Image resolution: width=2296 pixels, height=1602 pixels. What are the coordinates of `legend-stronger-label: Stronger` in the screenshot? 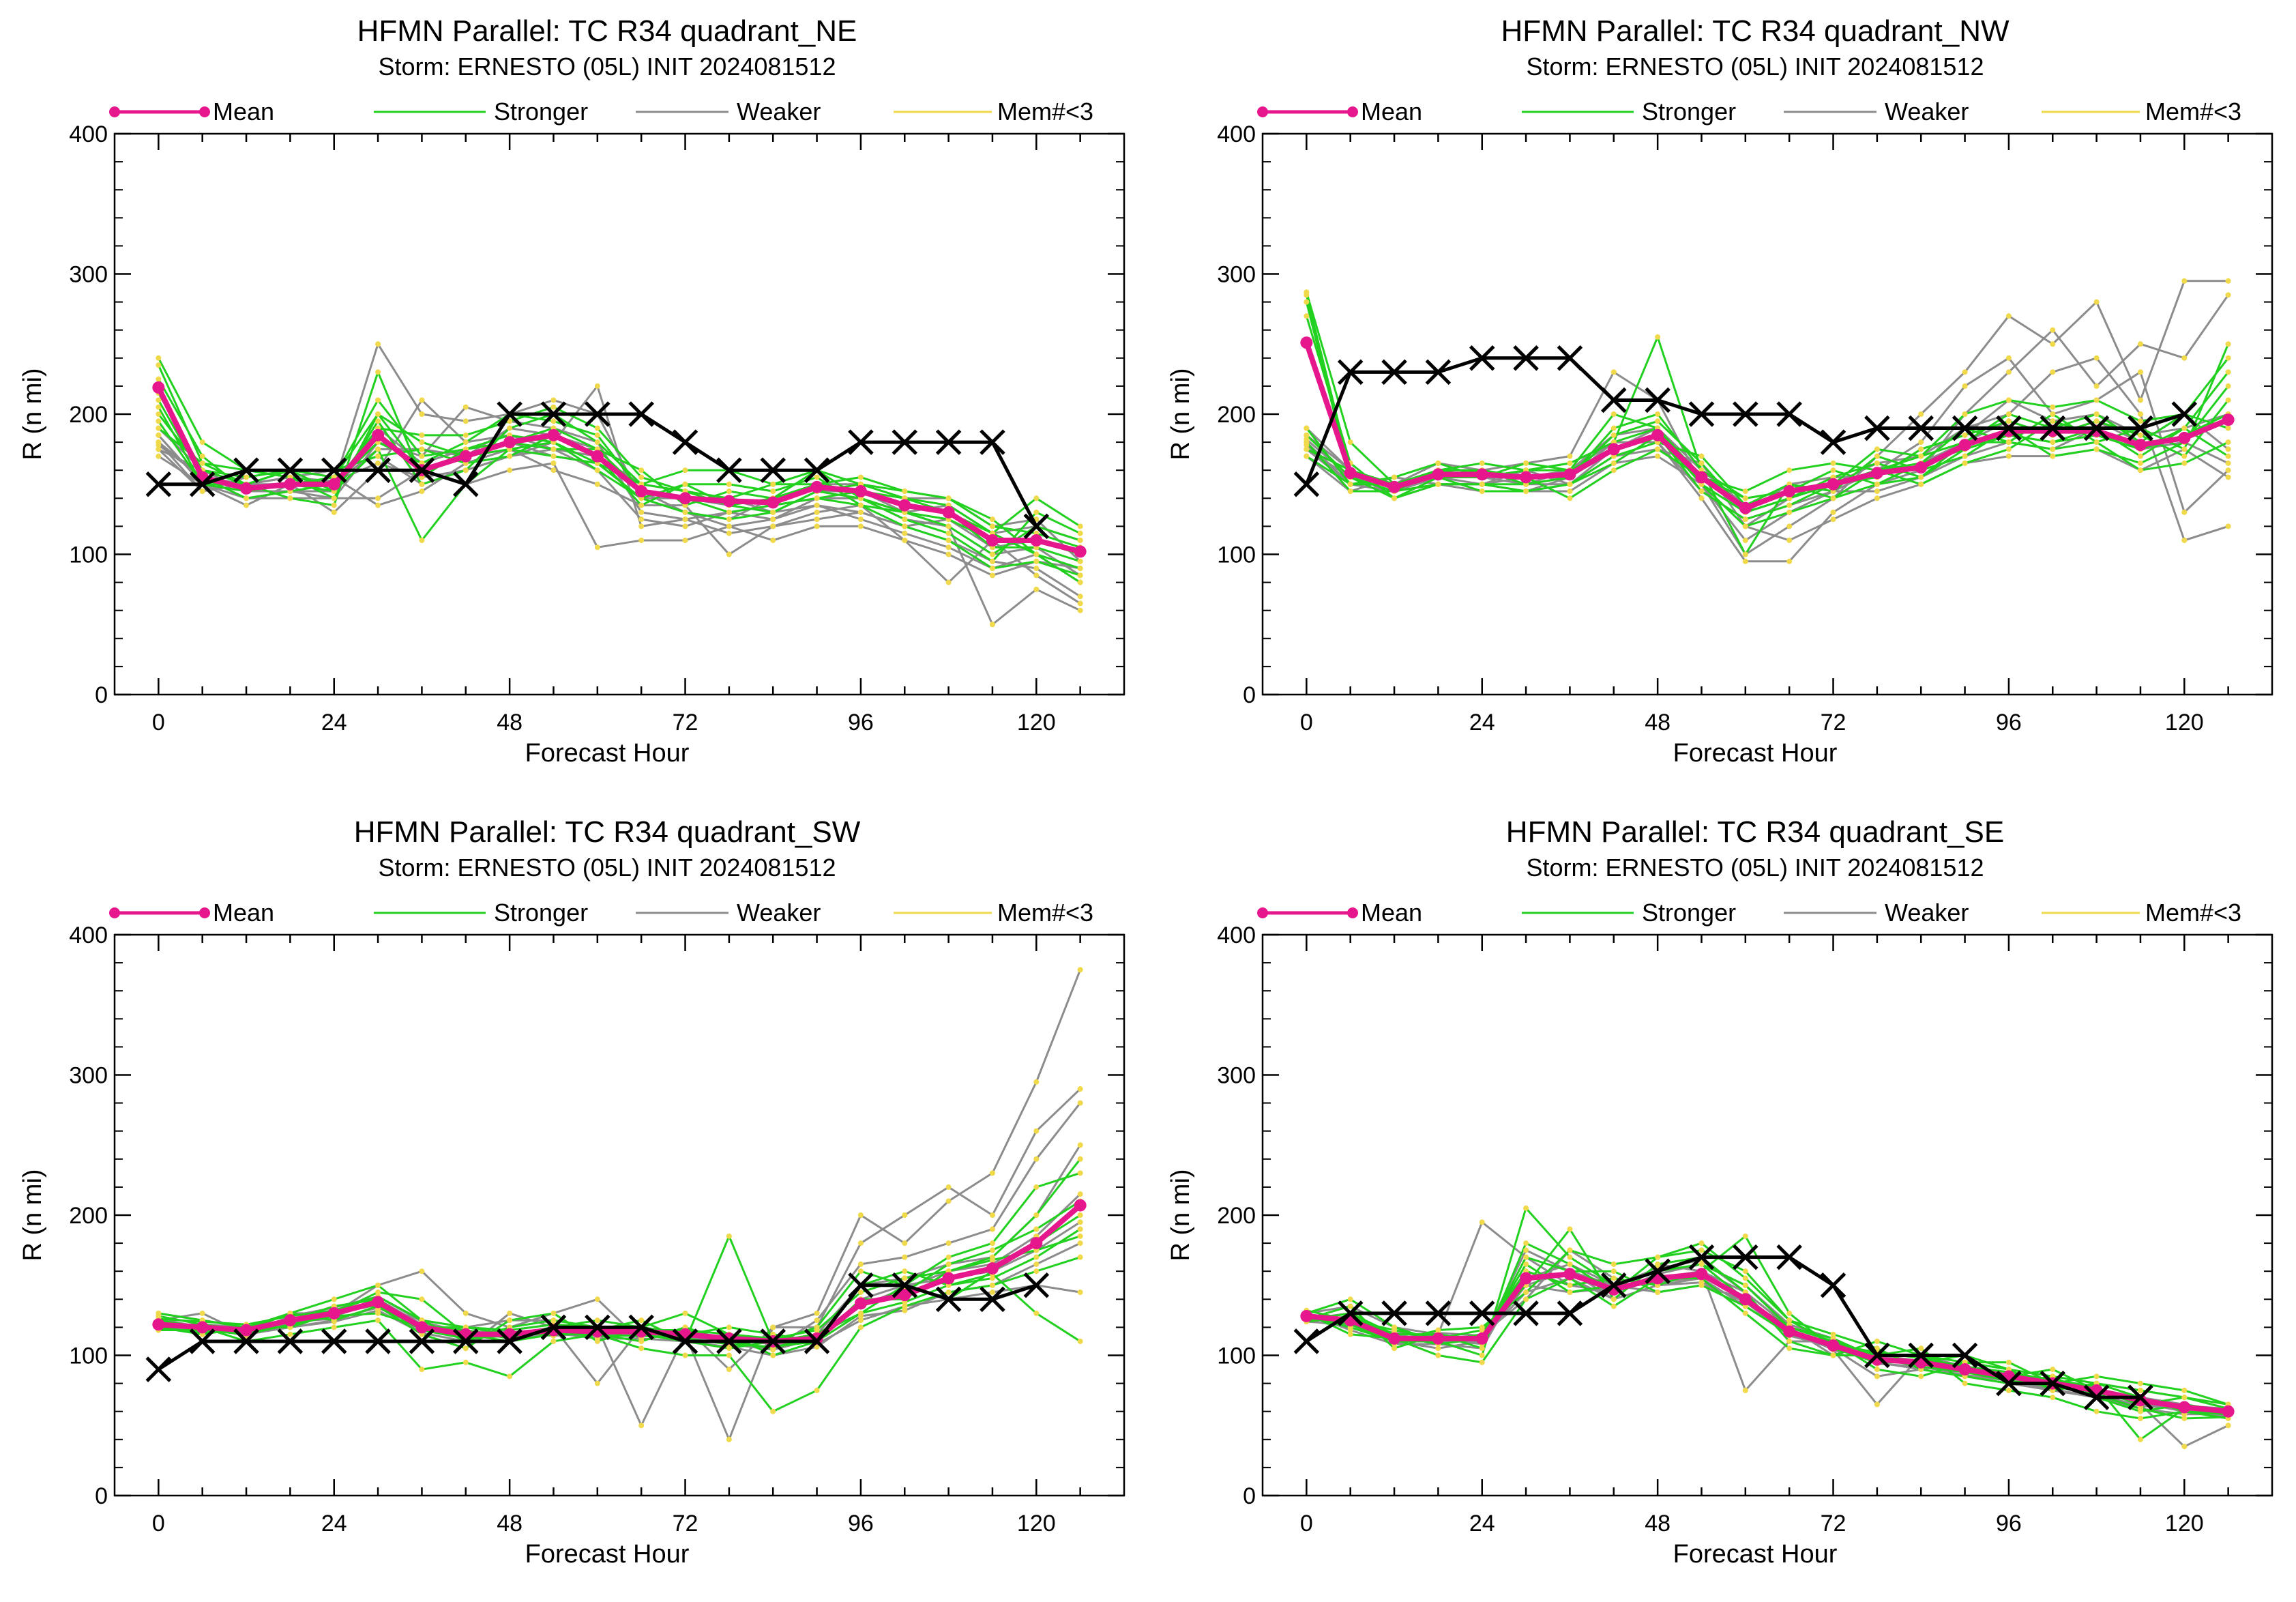 It's located at (1689, 112).